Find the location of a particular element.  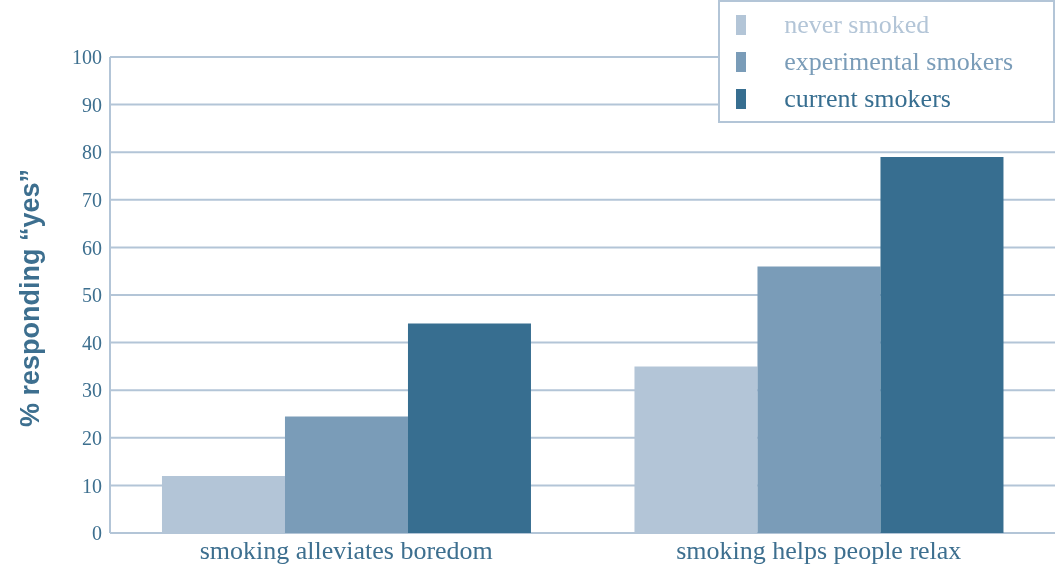

y-tick-label: 70 is located at coordinates (92, 199).